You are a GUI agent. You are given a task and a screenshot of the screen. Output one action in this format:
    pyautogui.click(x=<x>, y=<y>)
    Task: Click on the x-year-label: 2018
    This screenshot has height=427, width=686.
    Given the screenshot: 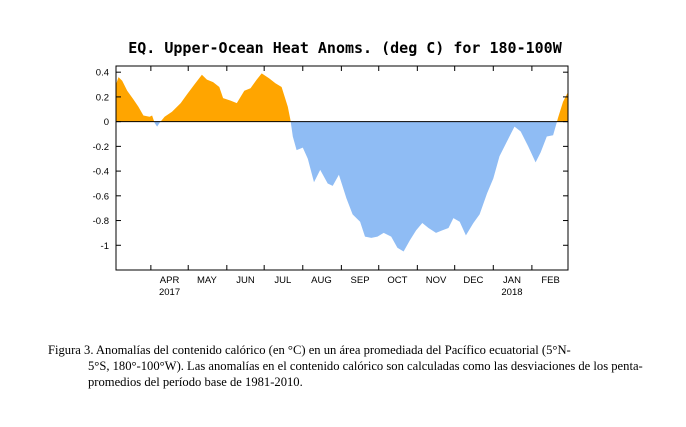 What is the action you would take?
    pyautogui.click(x=511, y=292)
    